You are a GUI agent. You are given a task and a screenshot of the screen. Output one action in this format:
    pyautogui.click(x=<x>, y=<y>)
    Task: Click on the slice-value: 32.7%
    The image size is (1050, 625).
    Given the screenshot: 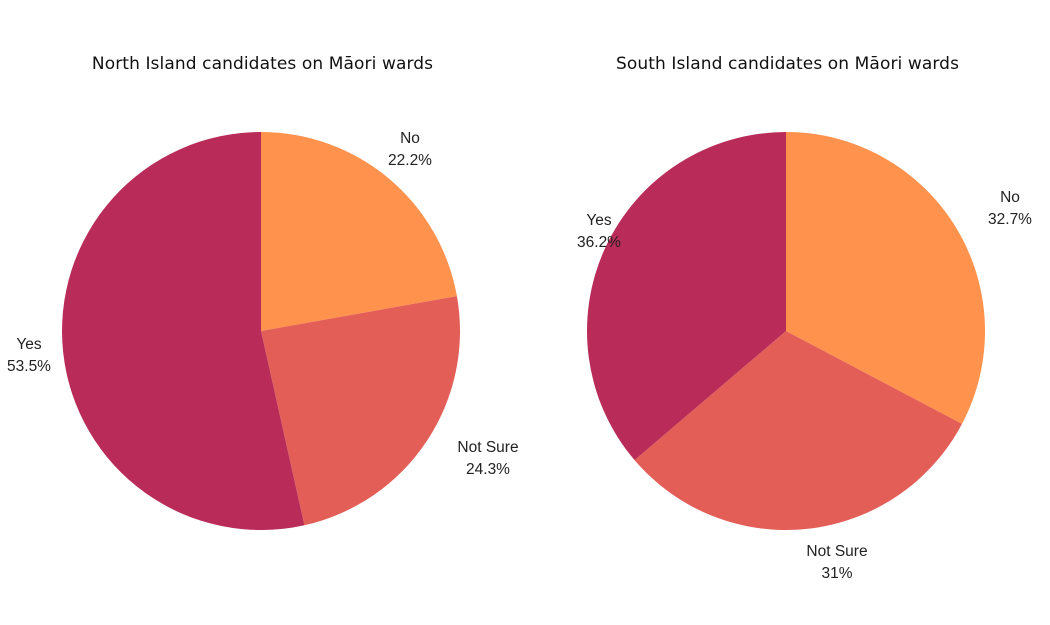 What is the action you would take?
    pyautogui.click(x=1010, y=219)
    